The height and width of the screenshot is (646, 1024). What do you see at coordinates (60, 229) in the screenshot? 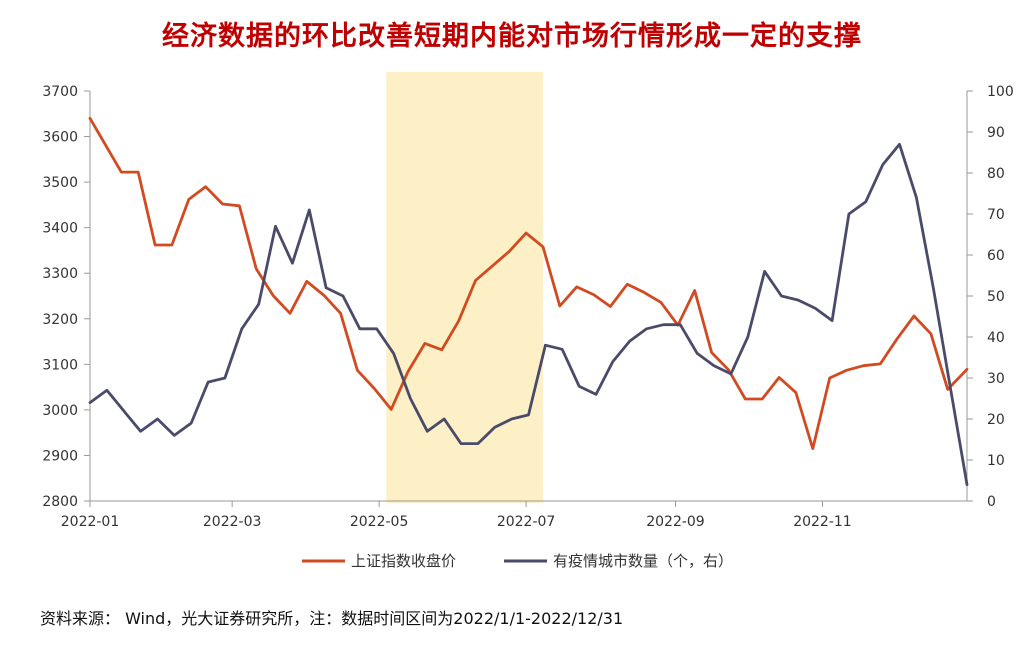
I see `y-left-tick-label: 3400` at bounding box center [60, 229].